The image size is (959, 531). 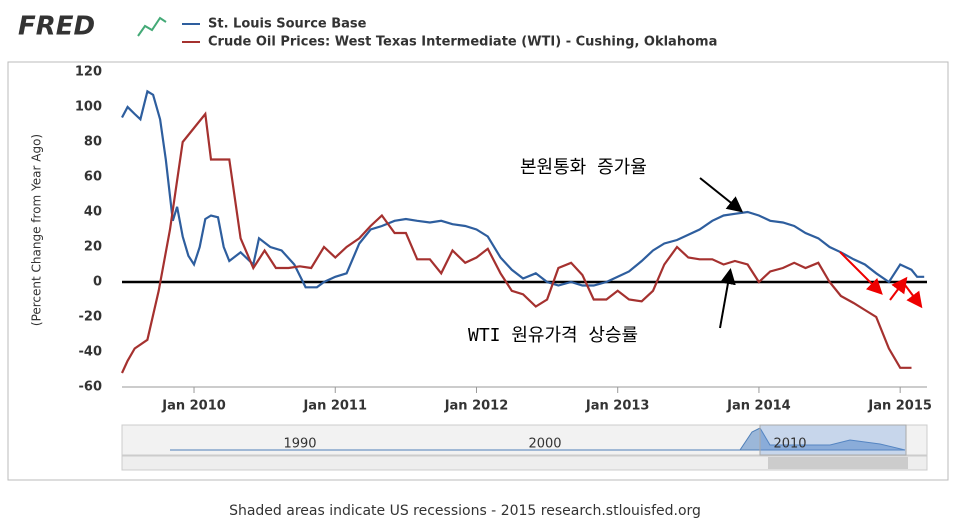 What do you see at coordinates (583, 167) in the screenshot?
I see `annotation: 본원통화 증가율` at bounding box center [583, 167].